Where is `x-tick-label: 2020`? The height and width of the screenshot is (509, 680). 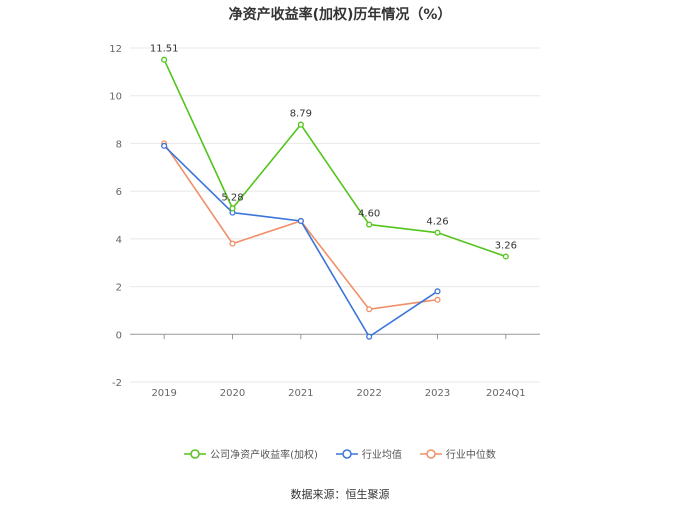
x-tick-label: 2020 is located at coordinates (232, 393).